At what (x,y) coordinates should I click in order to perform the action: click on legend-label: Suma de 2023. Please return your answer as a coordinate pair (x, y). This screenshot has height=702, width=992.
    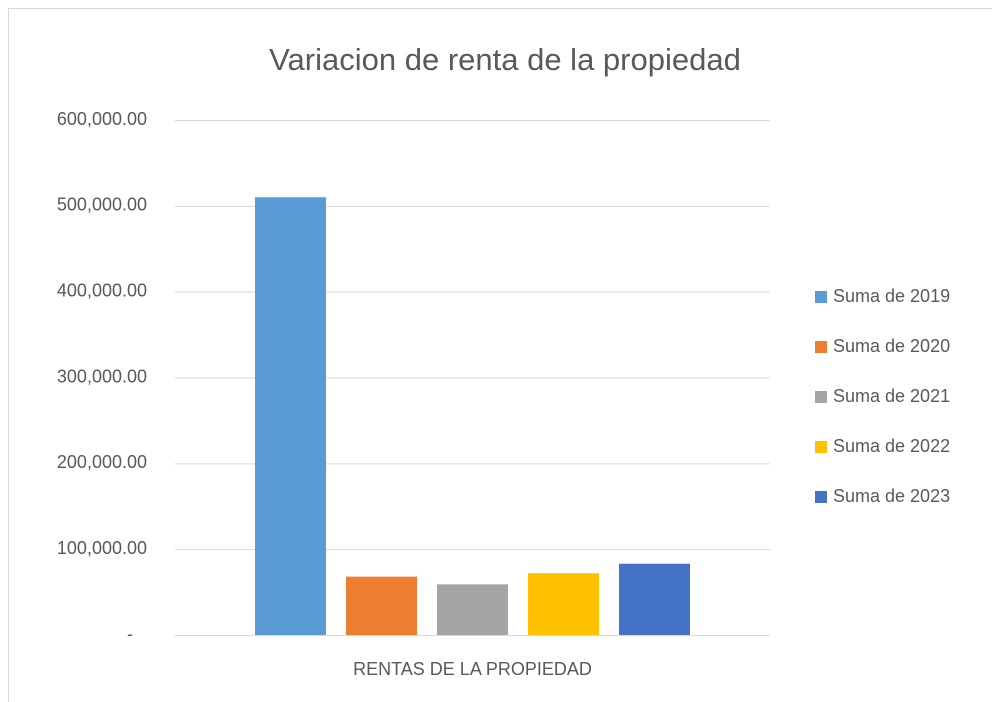
    Looking at the image, I should click on (891, 496).